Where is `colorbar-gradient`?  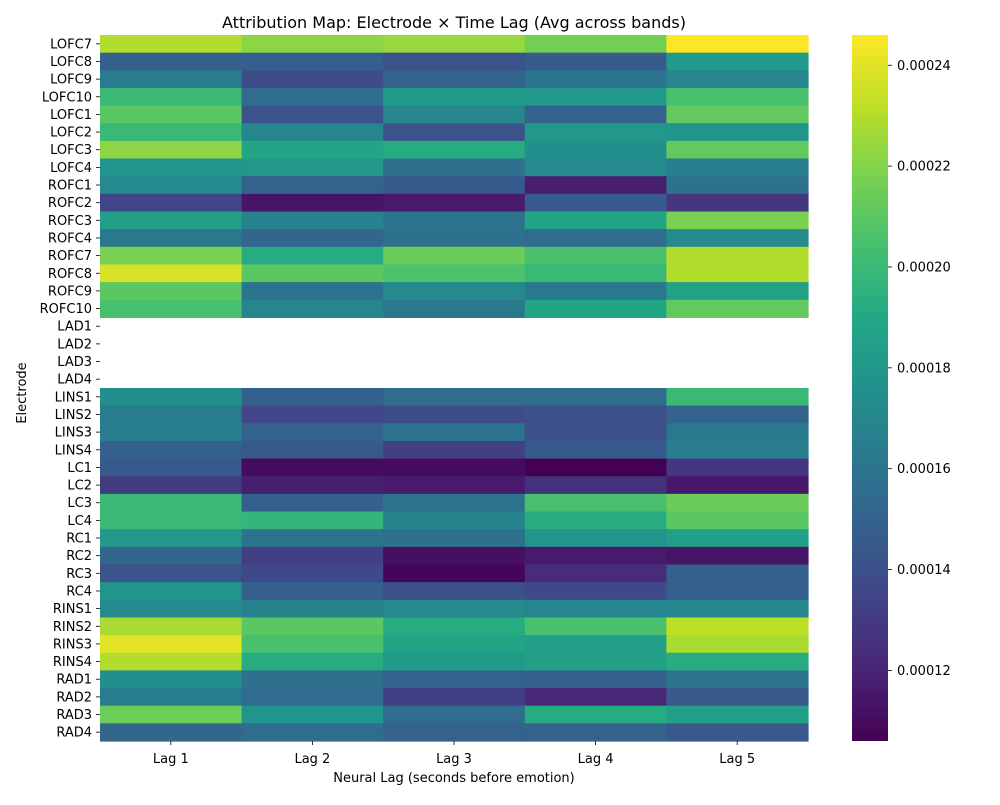 colorbar-gradient is located at coordinates (870, 388).